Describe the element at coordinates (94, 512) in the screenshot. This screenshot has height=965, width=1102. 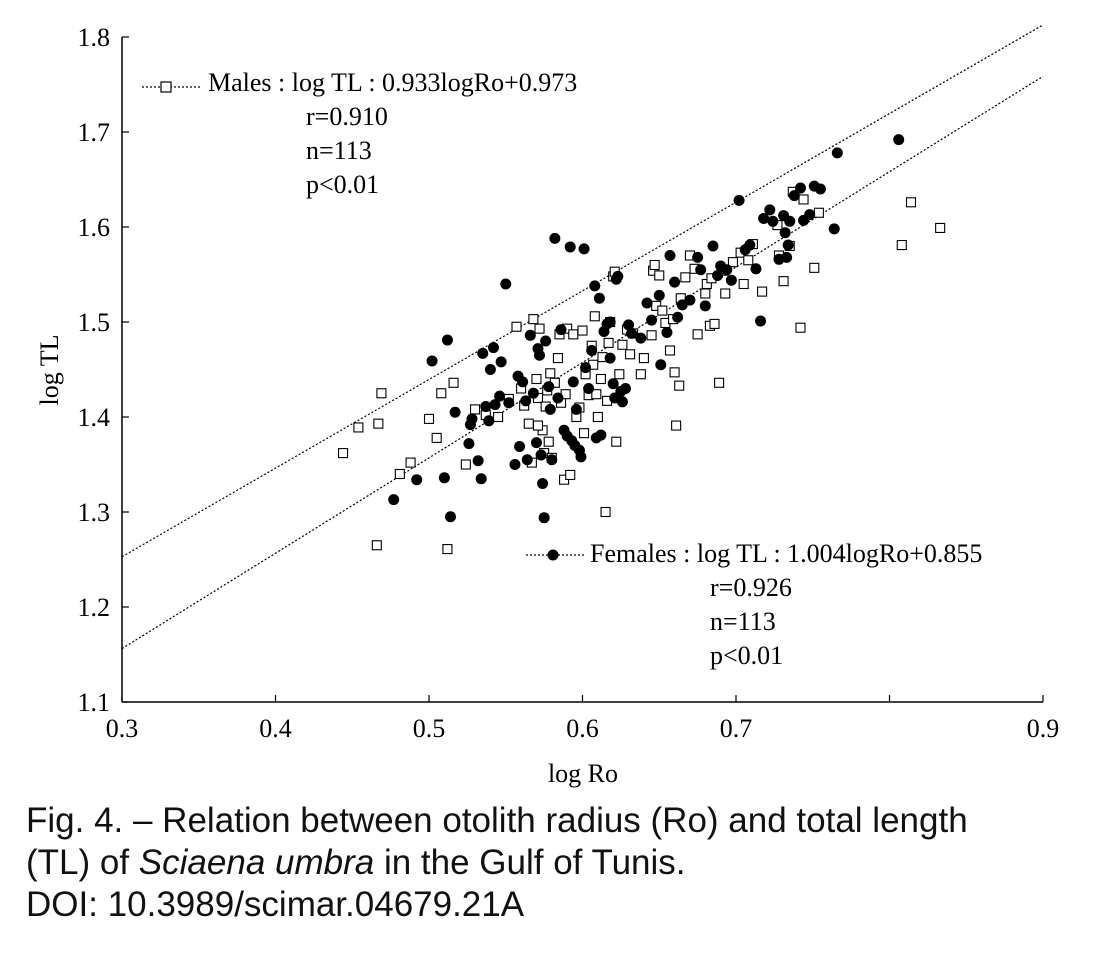
I see `y-tick-label: 1.3` at that location.